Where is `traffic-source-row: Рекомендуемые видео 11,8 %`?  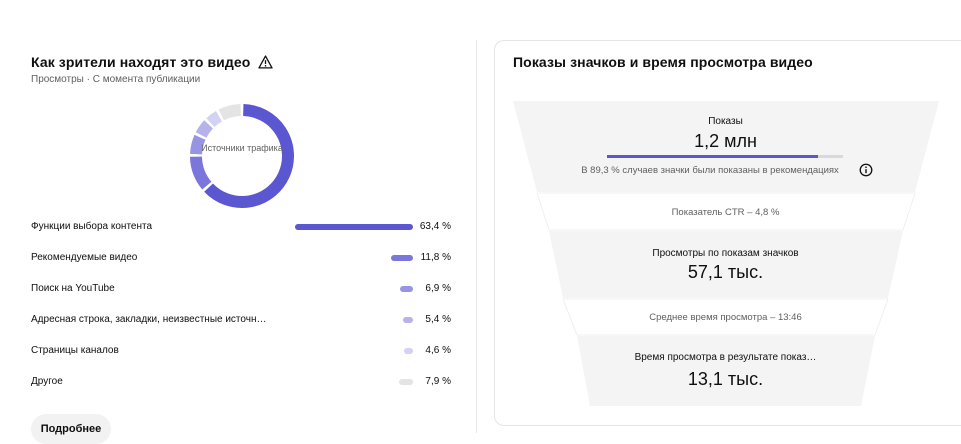 traffic-source-row: Рекомендуемые видео 11,8 % is located at coordinates (243, 259).